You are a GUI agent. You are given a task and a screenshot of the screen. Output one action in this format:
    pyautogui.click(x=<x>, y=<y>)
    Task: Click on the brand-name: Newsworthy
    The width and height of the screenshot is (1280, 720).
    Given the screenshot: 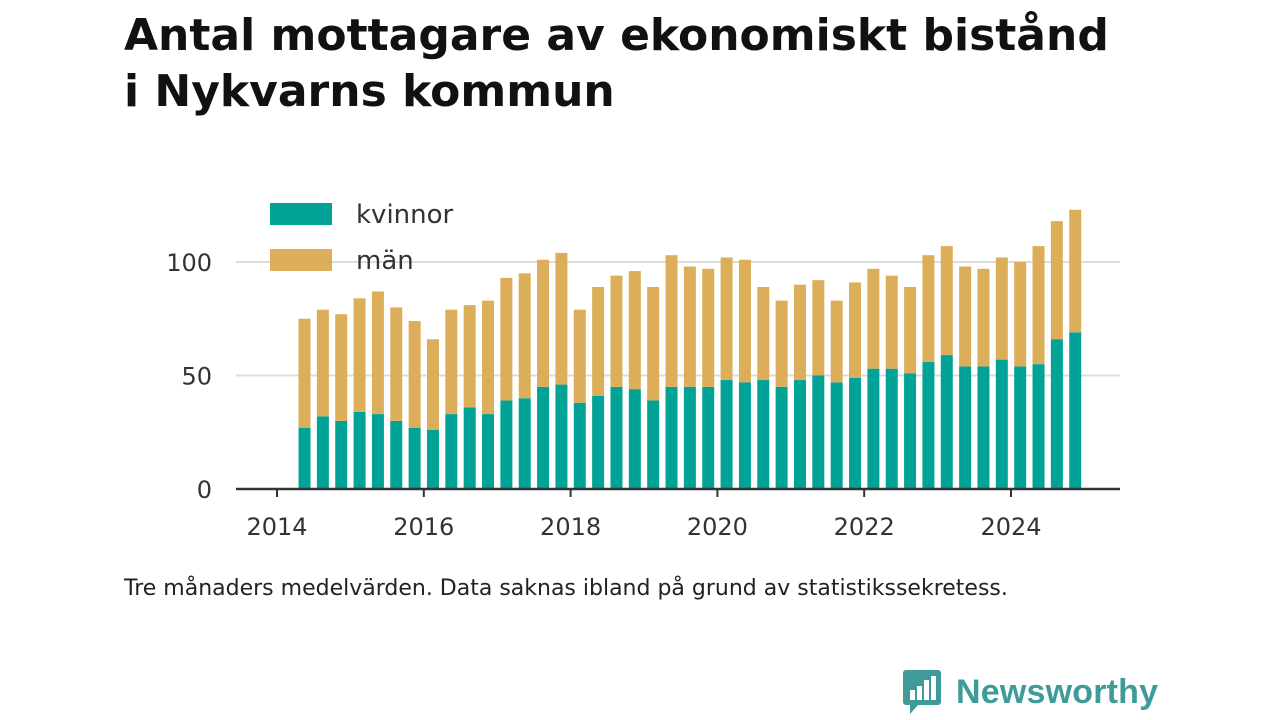 What is the action you would take?
    pyautogui.click(x=1057, y=691)
    